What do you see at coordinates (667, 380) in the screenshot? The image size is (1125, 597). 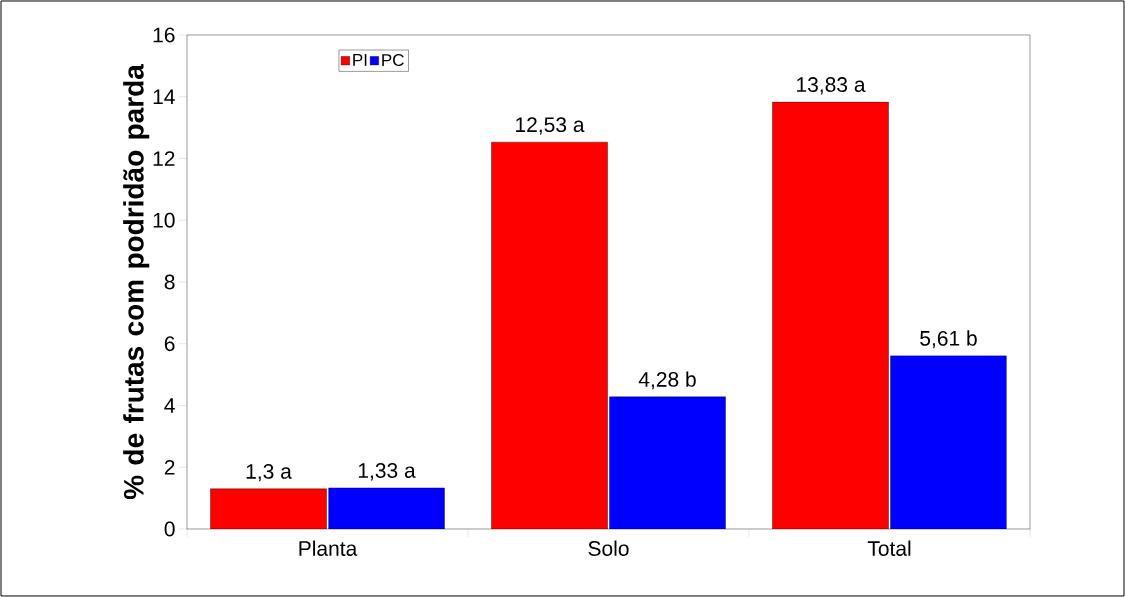 I see `data-label: 4,28 b` at bounding box center [667, 380].